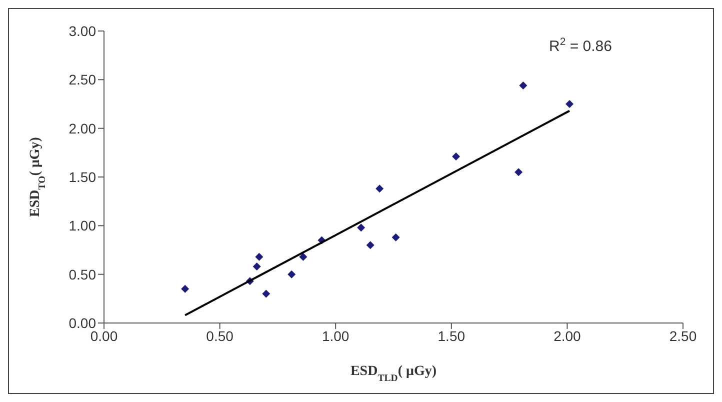  Describe the element at coordinates (683, 336) in the screenshot. I see `x-tick-label: 2.50` at that location.